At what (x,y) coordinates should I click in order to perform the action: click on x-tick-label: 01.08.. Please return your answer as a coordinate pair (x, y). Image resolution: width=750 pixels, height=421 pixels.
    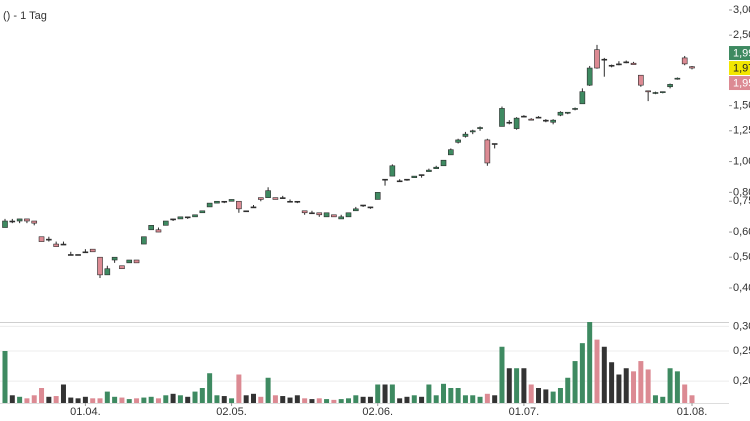
    Looking at the image, I should click on (692, 412).